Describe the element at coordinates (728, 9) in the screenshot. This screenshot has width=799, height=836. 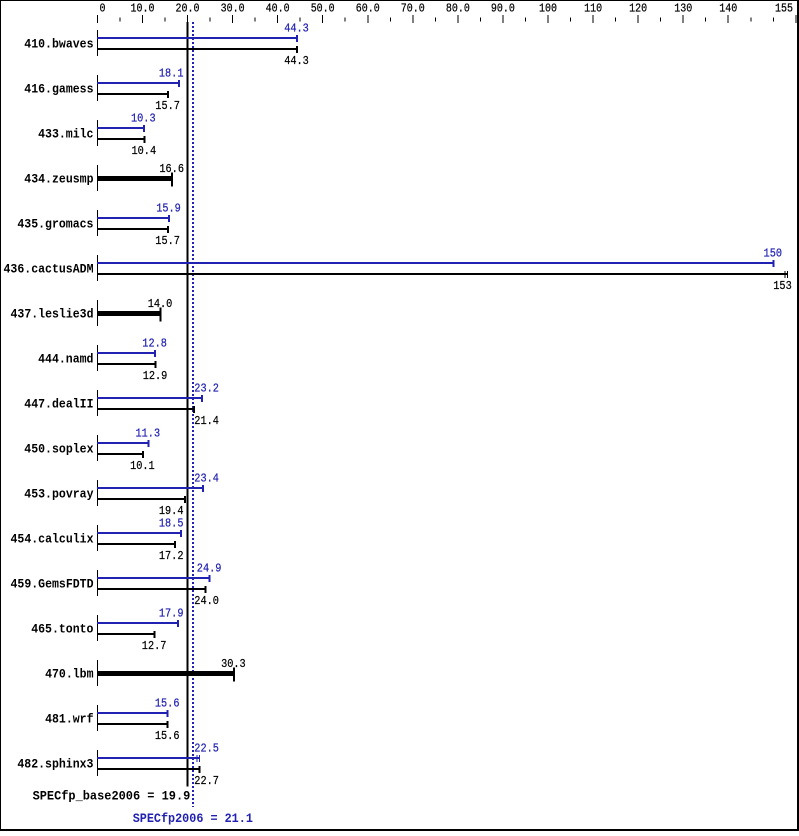
I see `svg-text: 140` at that location.